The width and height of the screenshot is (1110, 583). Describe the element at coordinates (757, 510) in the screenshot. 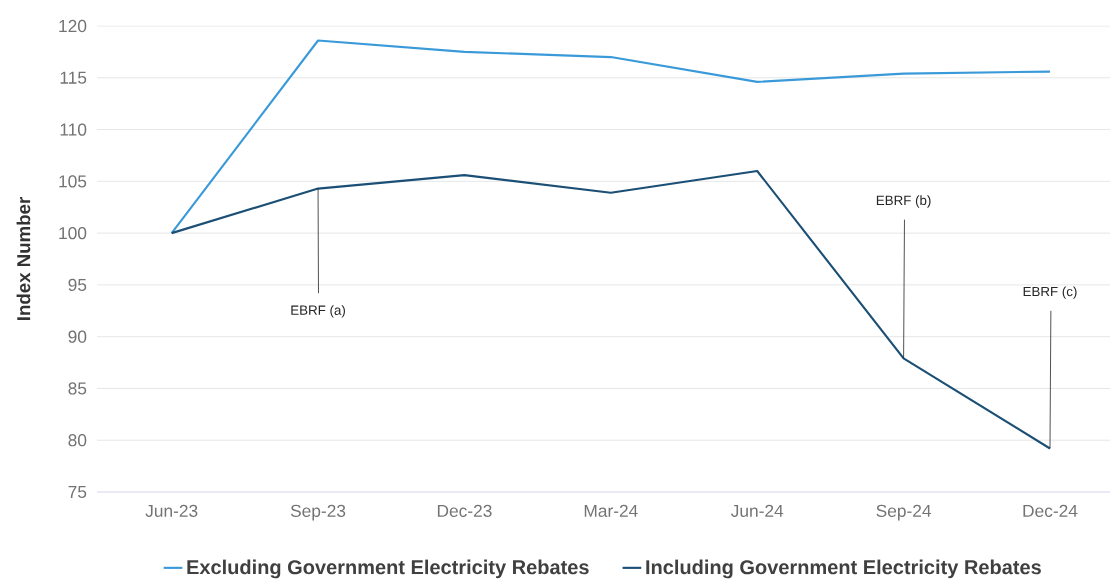

I see `x-tick-label: Jun-24` at that location.